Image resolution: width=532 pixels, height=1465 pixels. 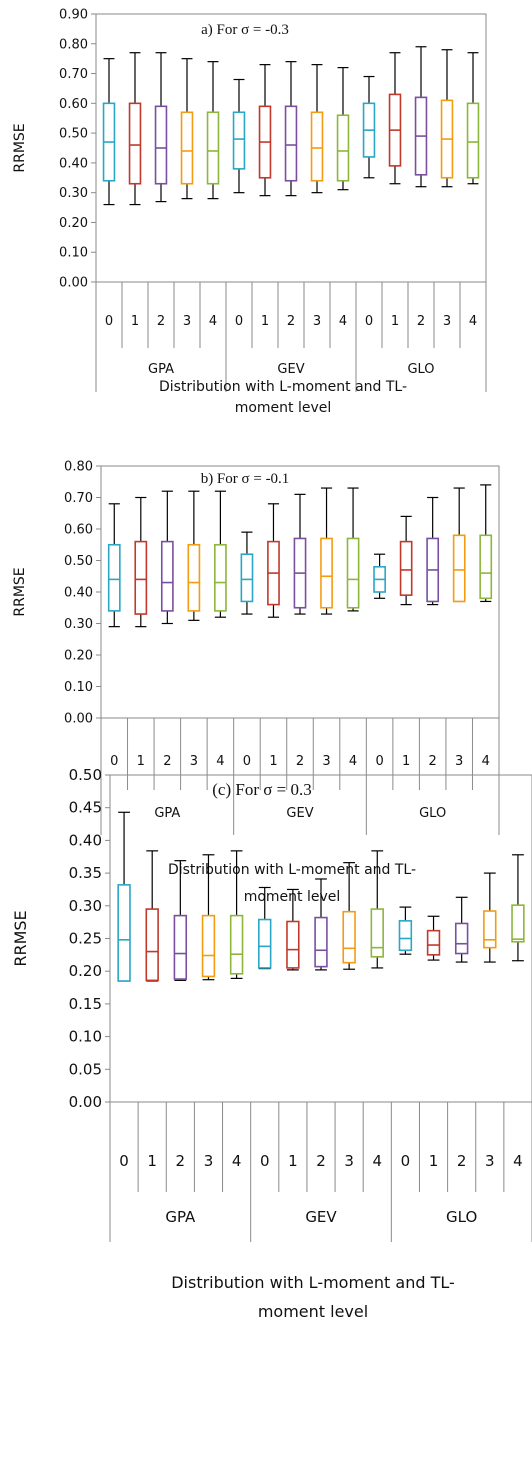 What do you see at coordinates (85, 1069) in the screenshot?
I see `y-tick-label: 0.05` at bounding box center [85, 1069].